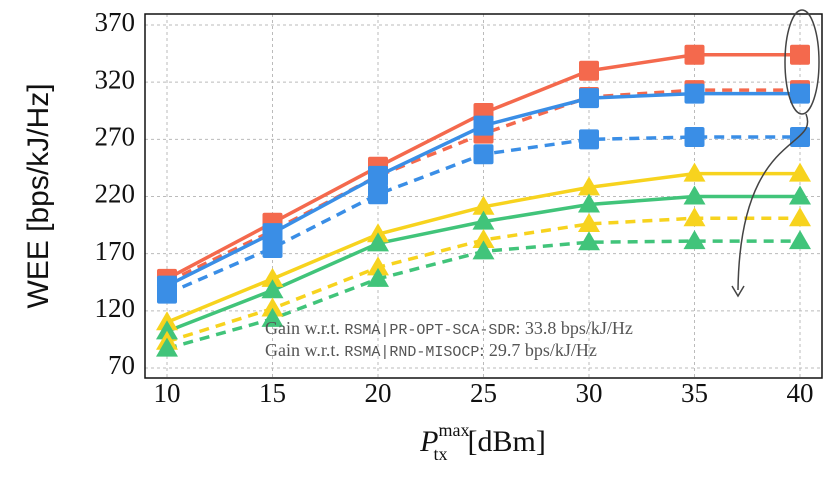 This screenshot has width=833, height=477. I want to click on annotation-code: RSMA|PR-OPT-SCA-SDR, so click(429, 330).